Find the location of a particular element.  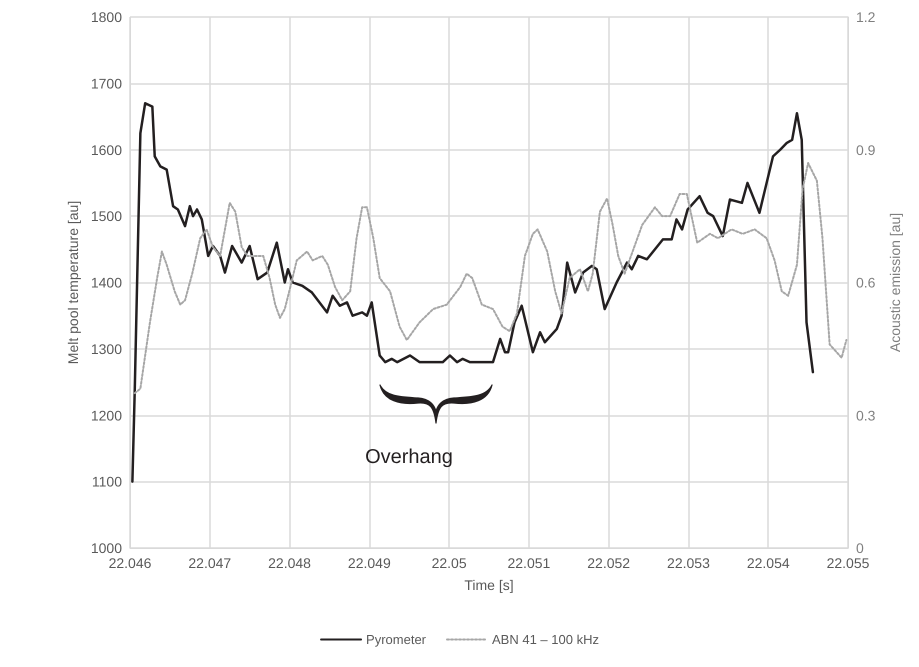

y-tick-label: 1200 is located at coordinates (106, 415).